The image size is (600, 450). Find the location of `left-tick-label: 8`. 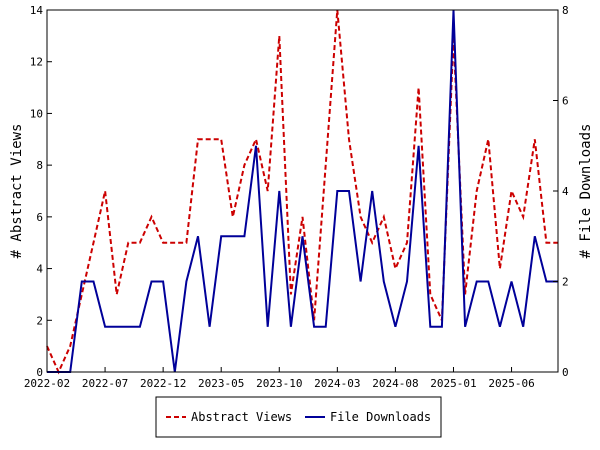

left-tick-label: 8 is located at coordinates (39, 165).